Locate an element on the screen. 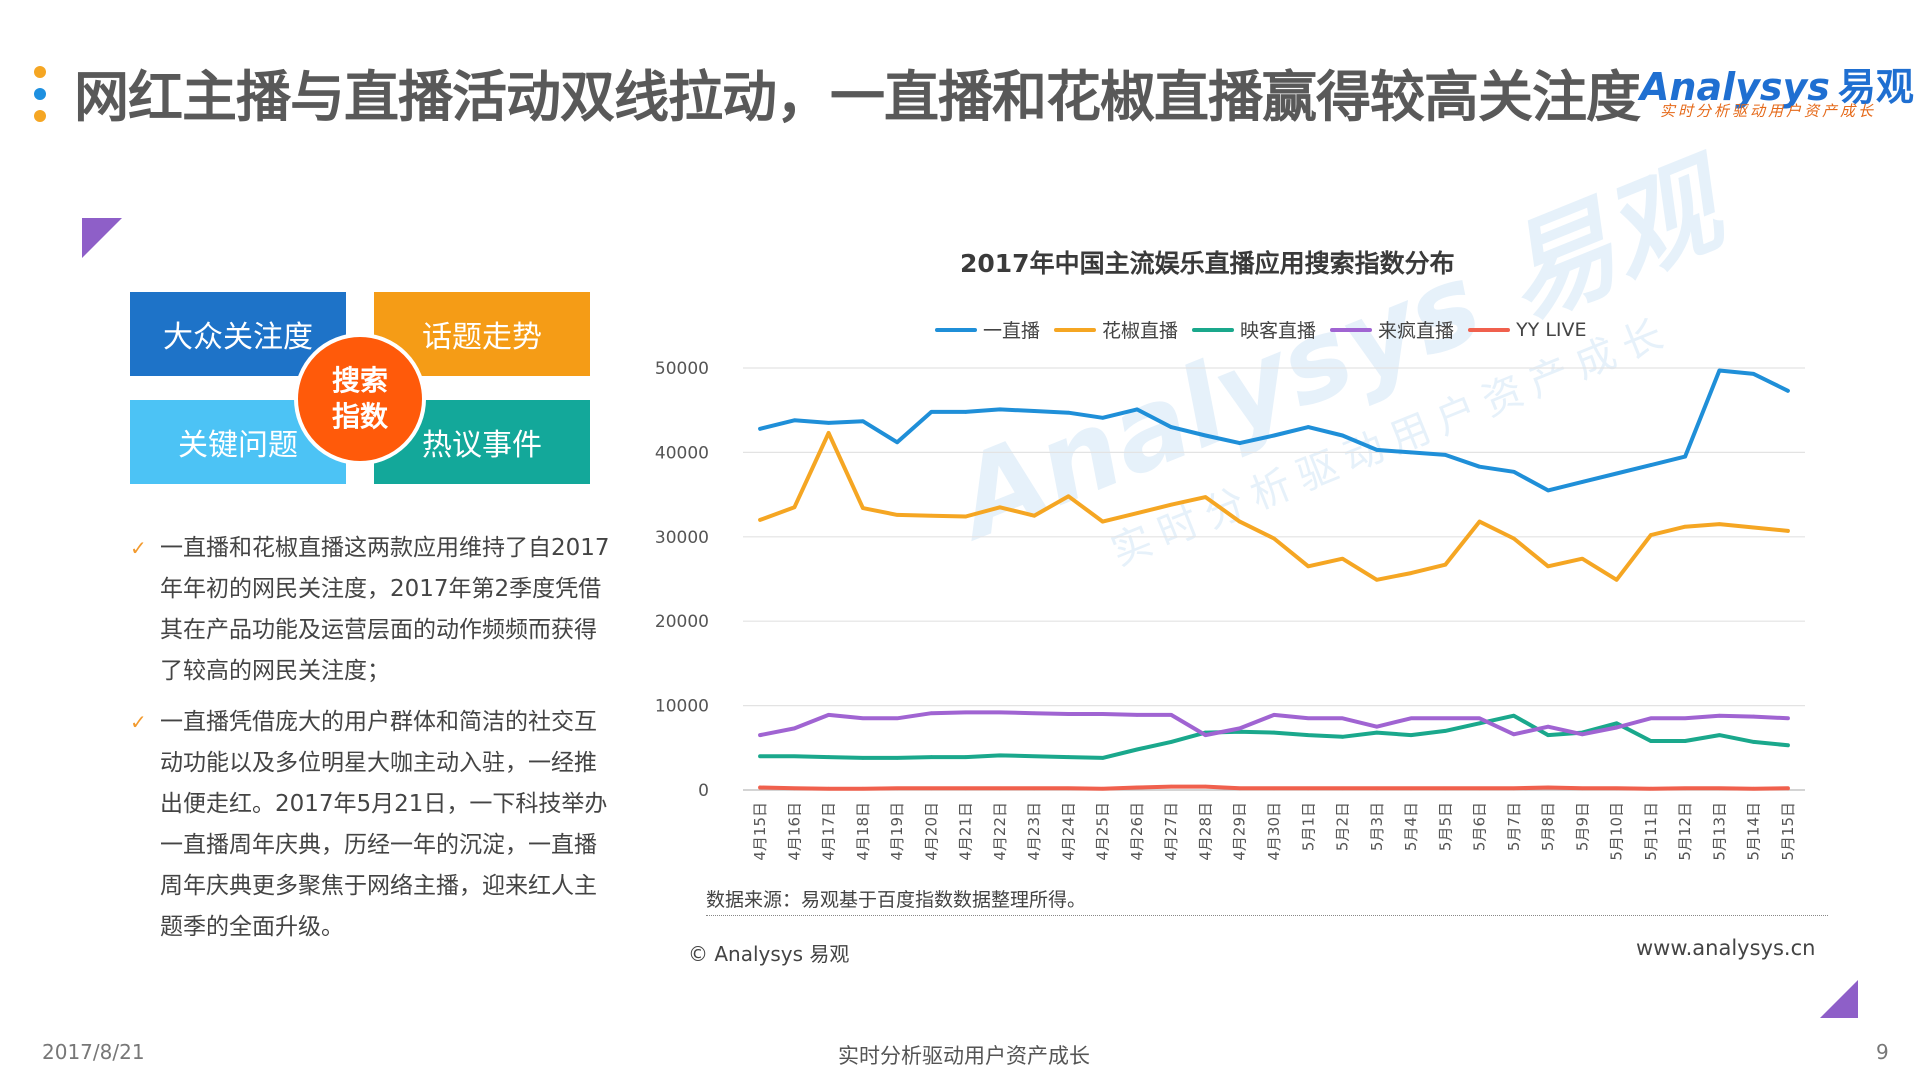 The height and width of the screenshot is (1080, 1920). legend-item: 一直播 is located at coordinates (987, 329).